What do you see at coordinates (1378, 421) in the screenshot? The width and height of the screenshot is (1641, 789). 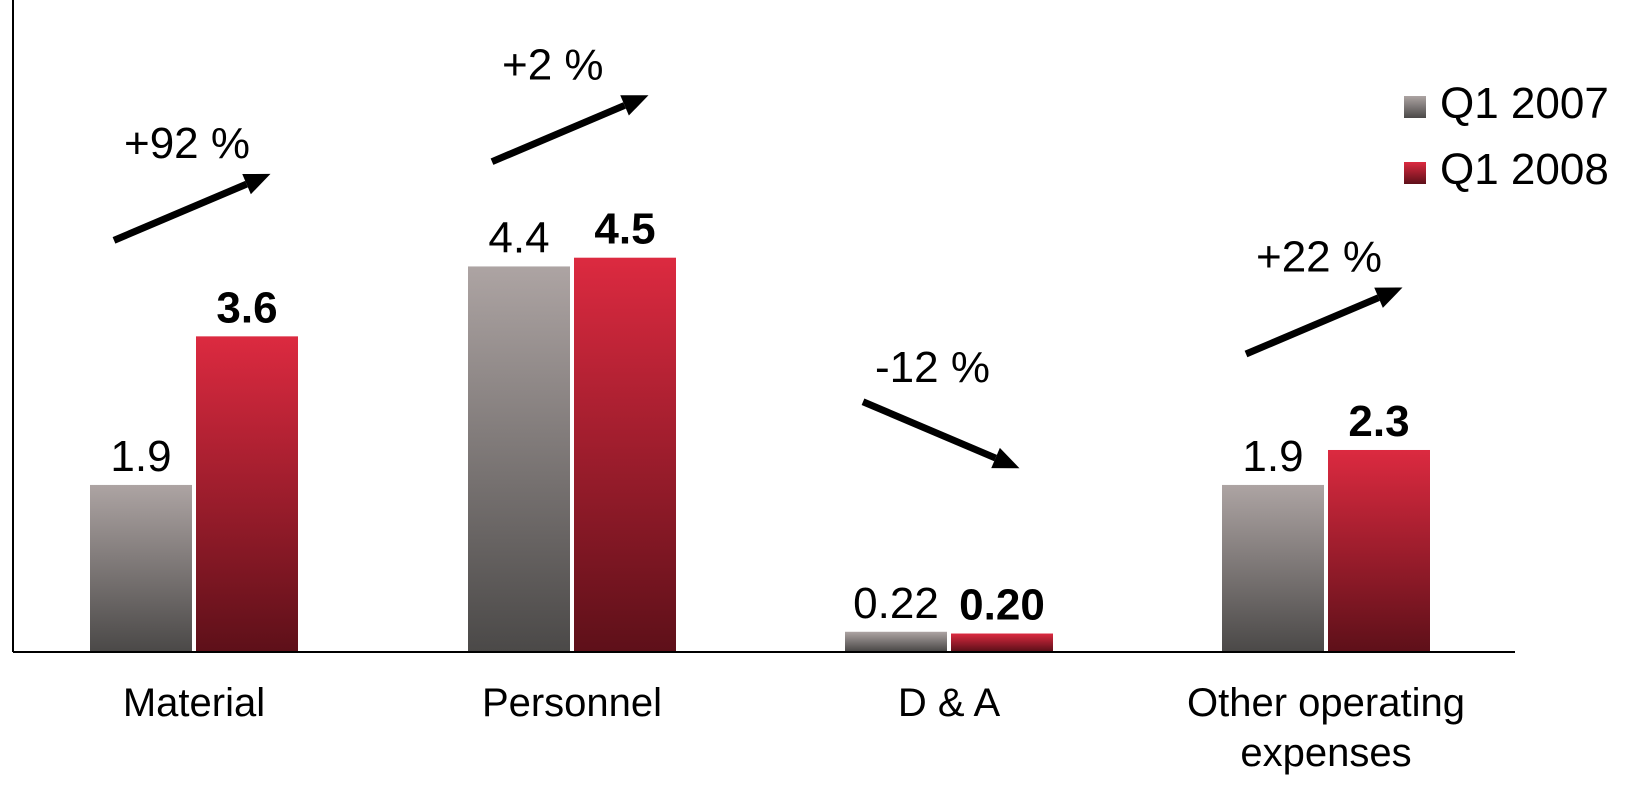 I see `value-label-other-operating-expenses-q1-2008: 2.3` at bounding box center [1378, 421].